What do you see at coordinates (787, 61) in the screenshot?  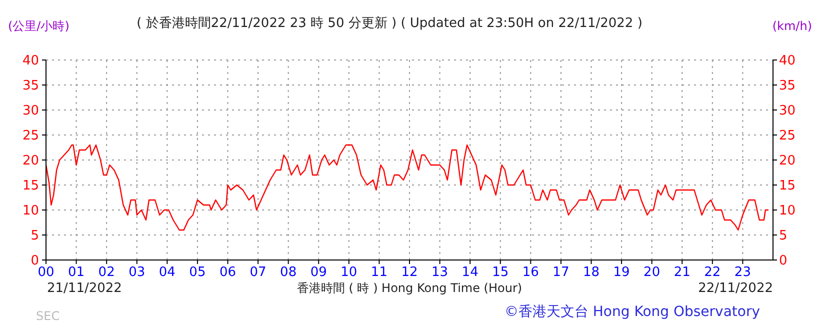 I see `y2-tick-label: 40` at bounding box center [787, 61].